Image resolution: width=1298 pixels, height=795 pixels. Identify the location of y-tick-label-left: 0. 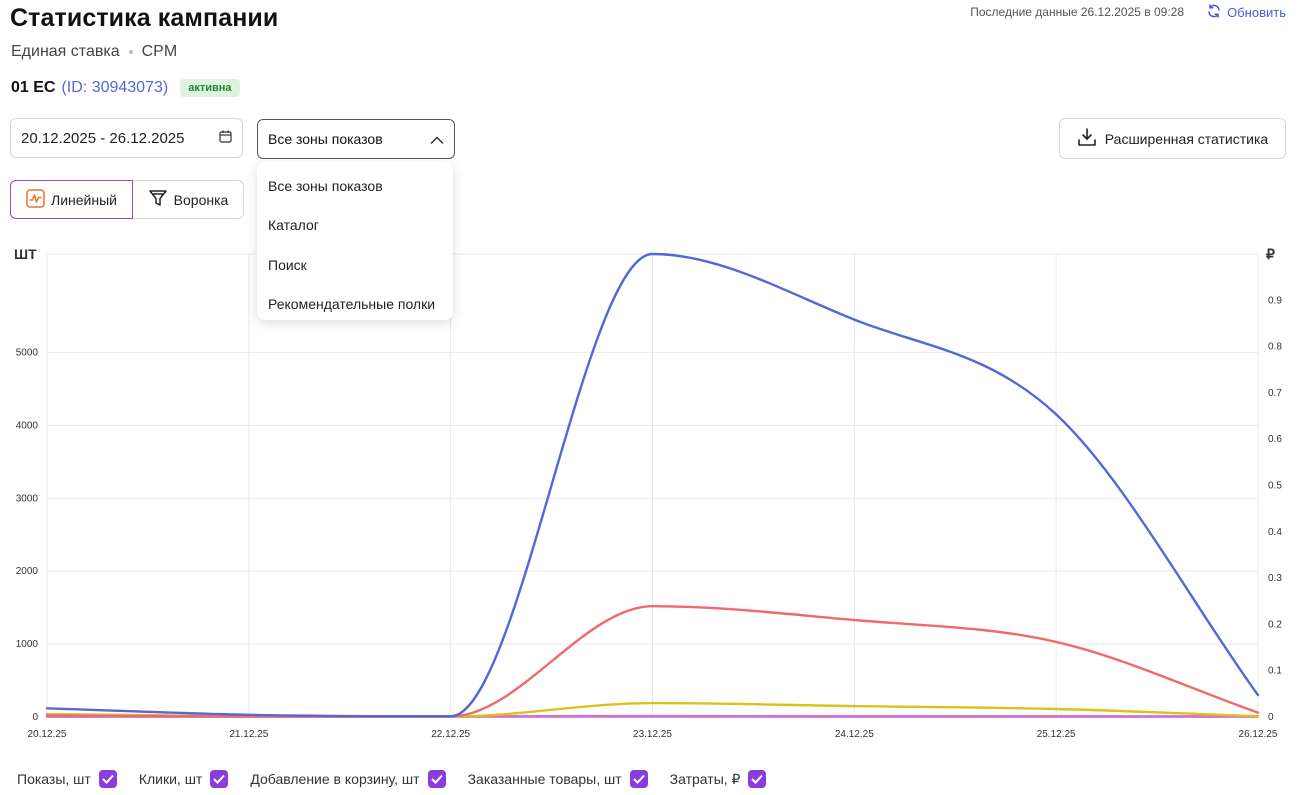
(35, 717).